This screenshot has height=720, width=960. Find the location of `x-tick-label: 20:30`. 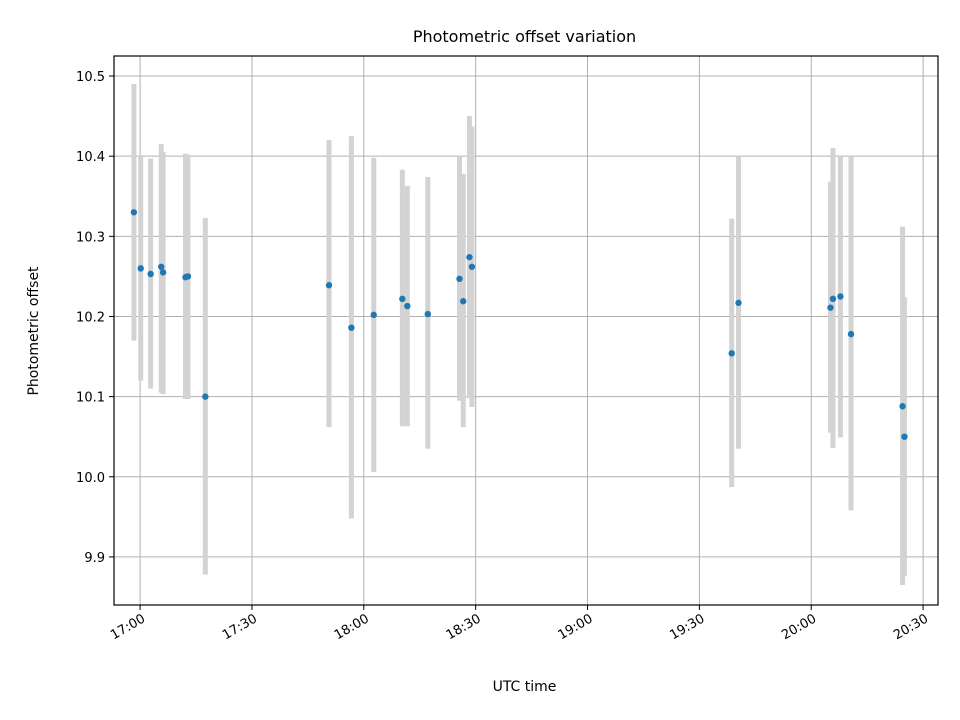

x-tick-label: 20:30 is located at coordinates (911, 627).